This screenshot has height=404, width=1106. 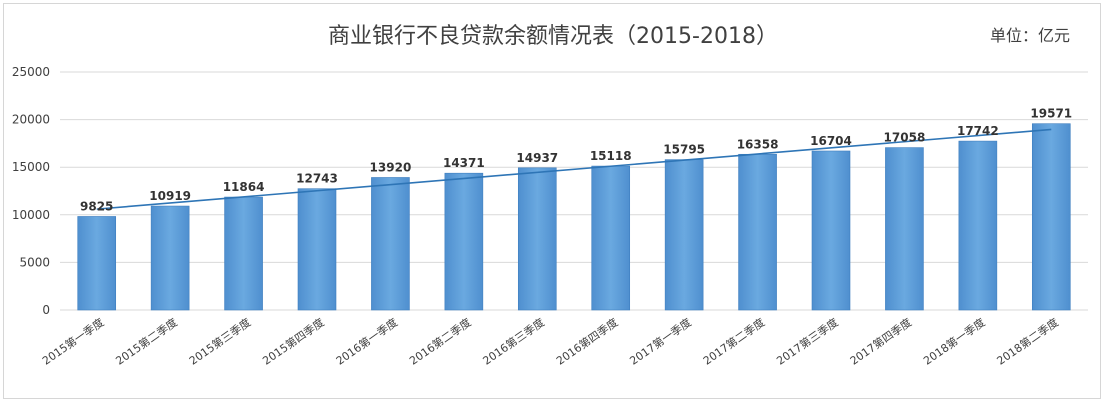 I want to click on x-tick-label: 2016第三季度, so click(x=513, y=341).